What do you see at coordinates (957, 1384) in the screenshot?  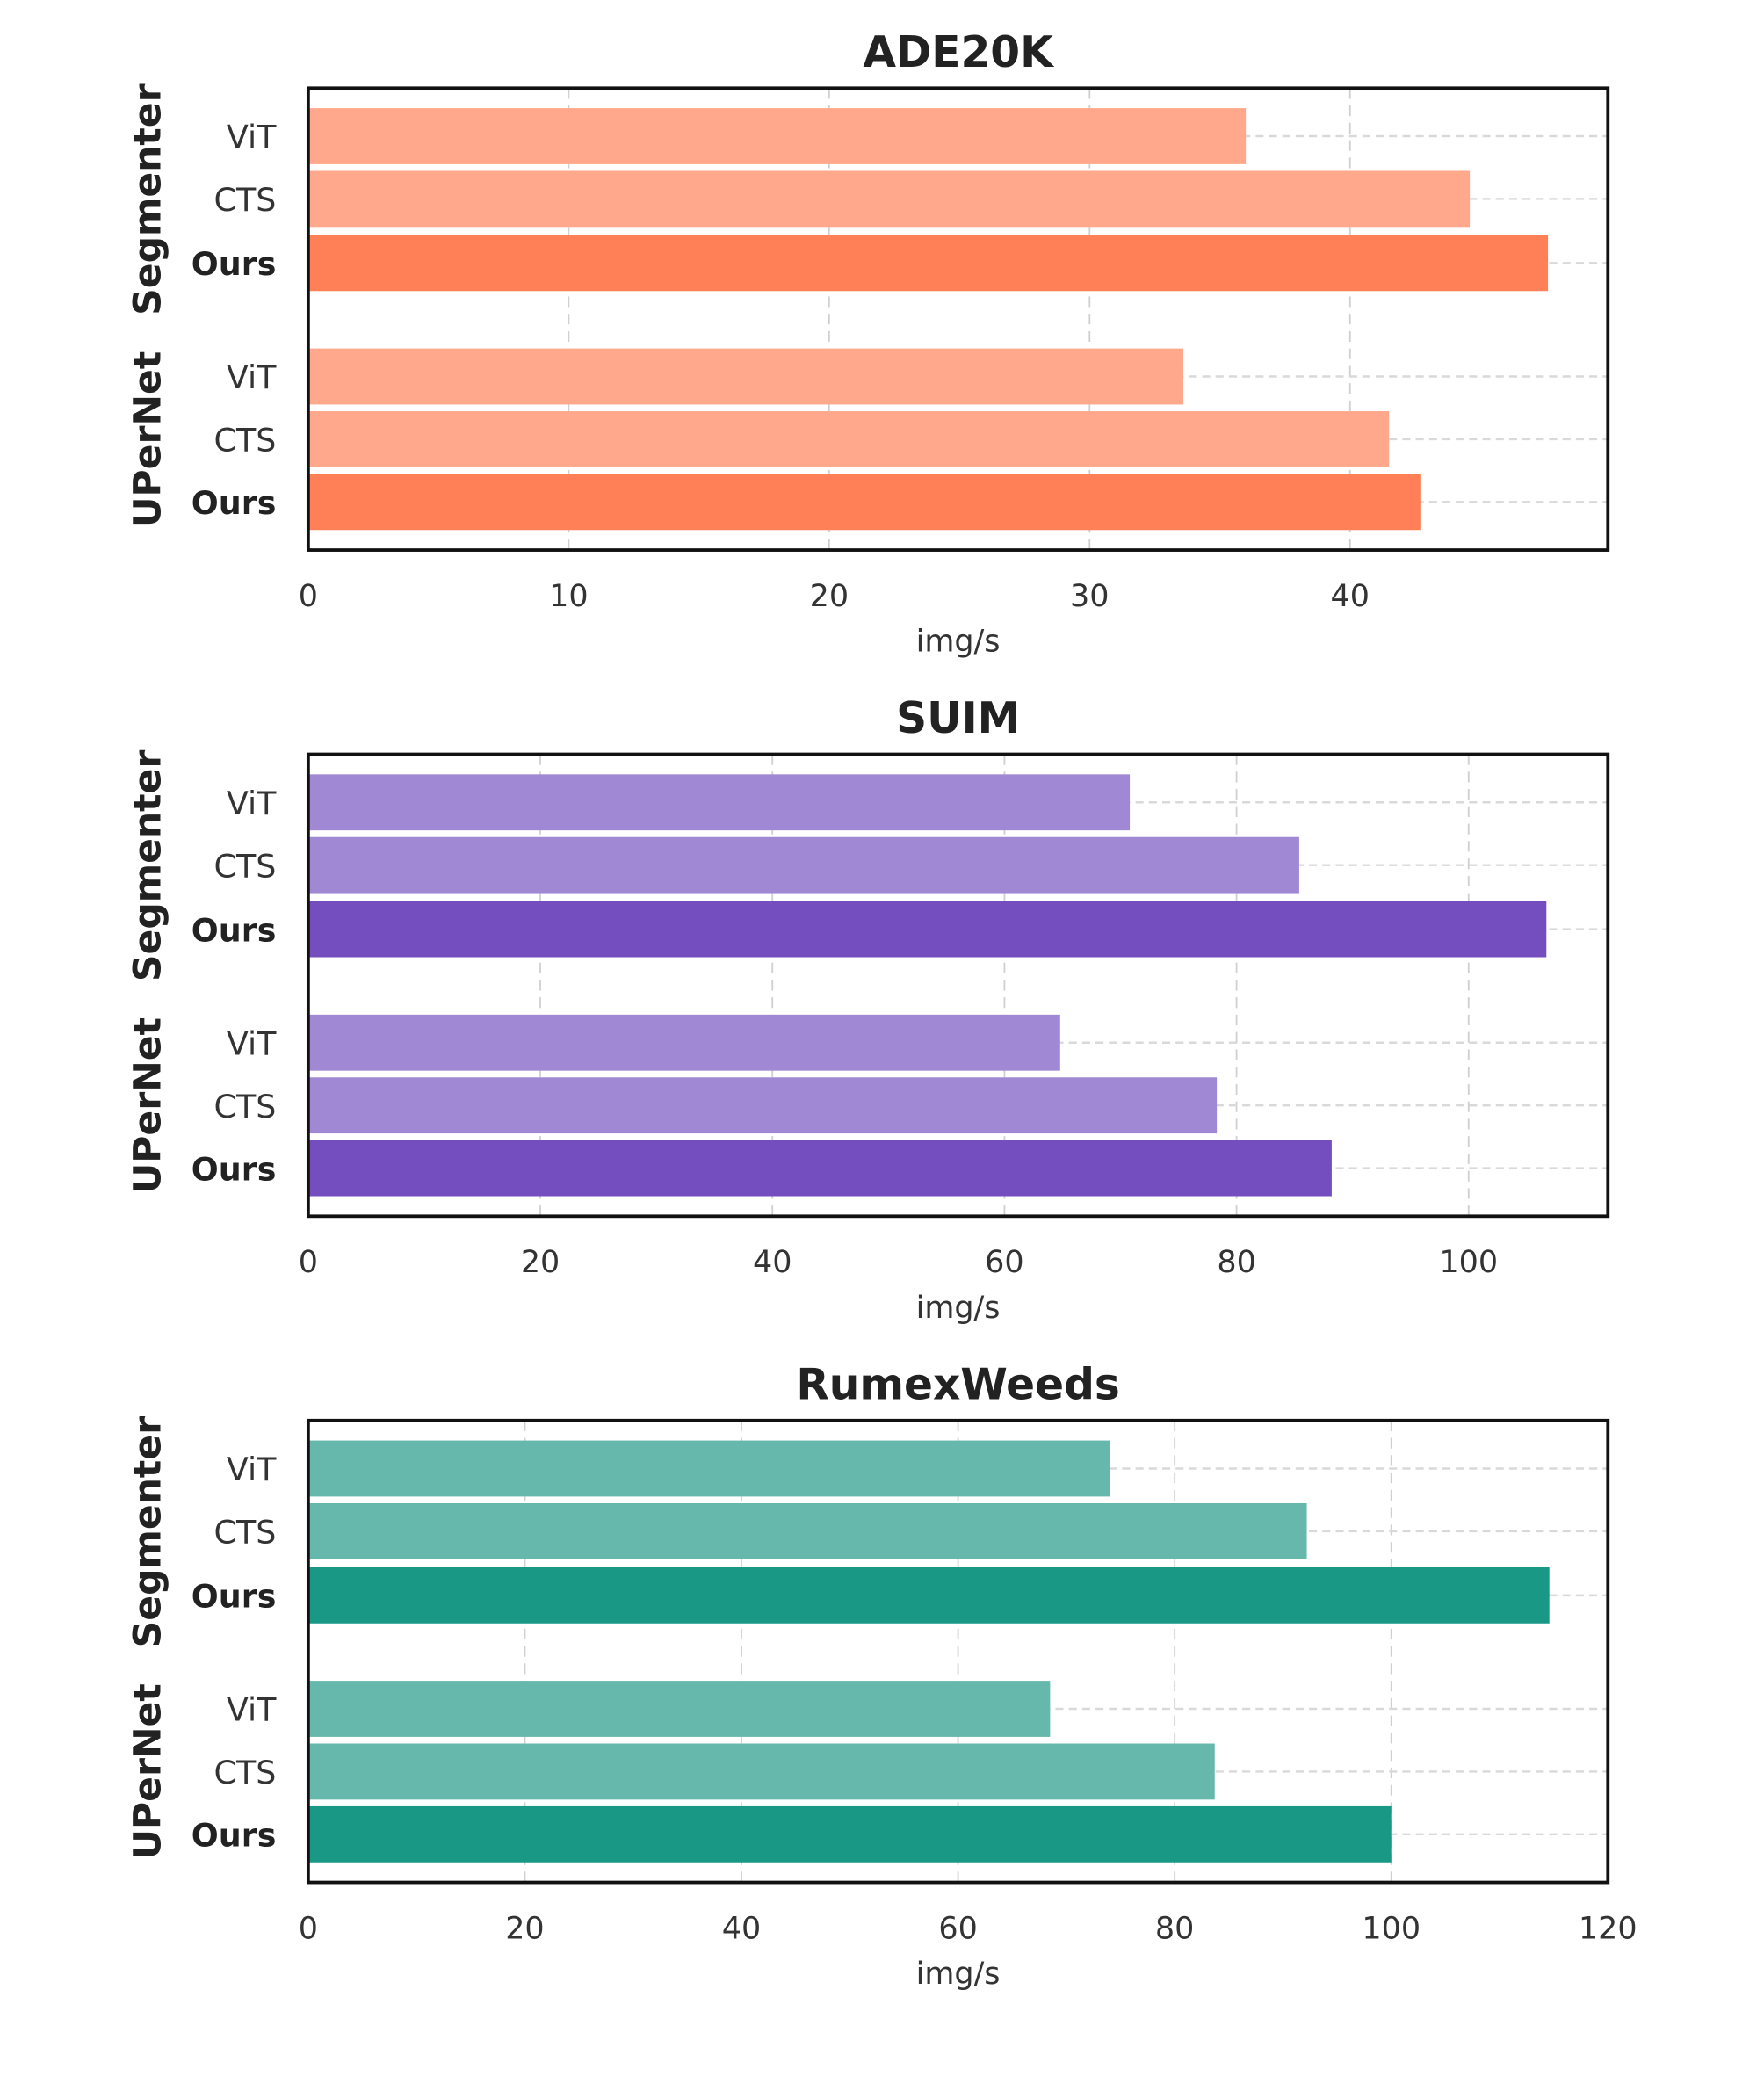 I see `chart-title: RumexWeeds` at bounding box center [957, 1384].